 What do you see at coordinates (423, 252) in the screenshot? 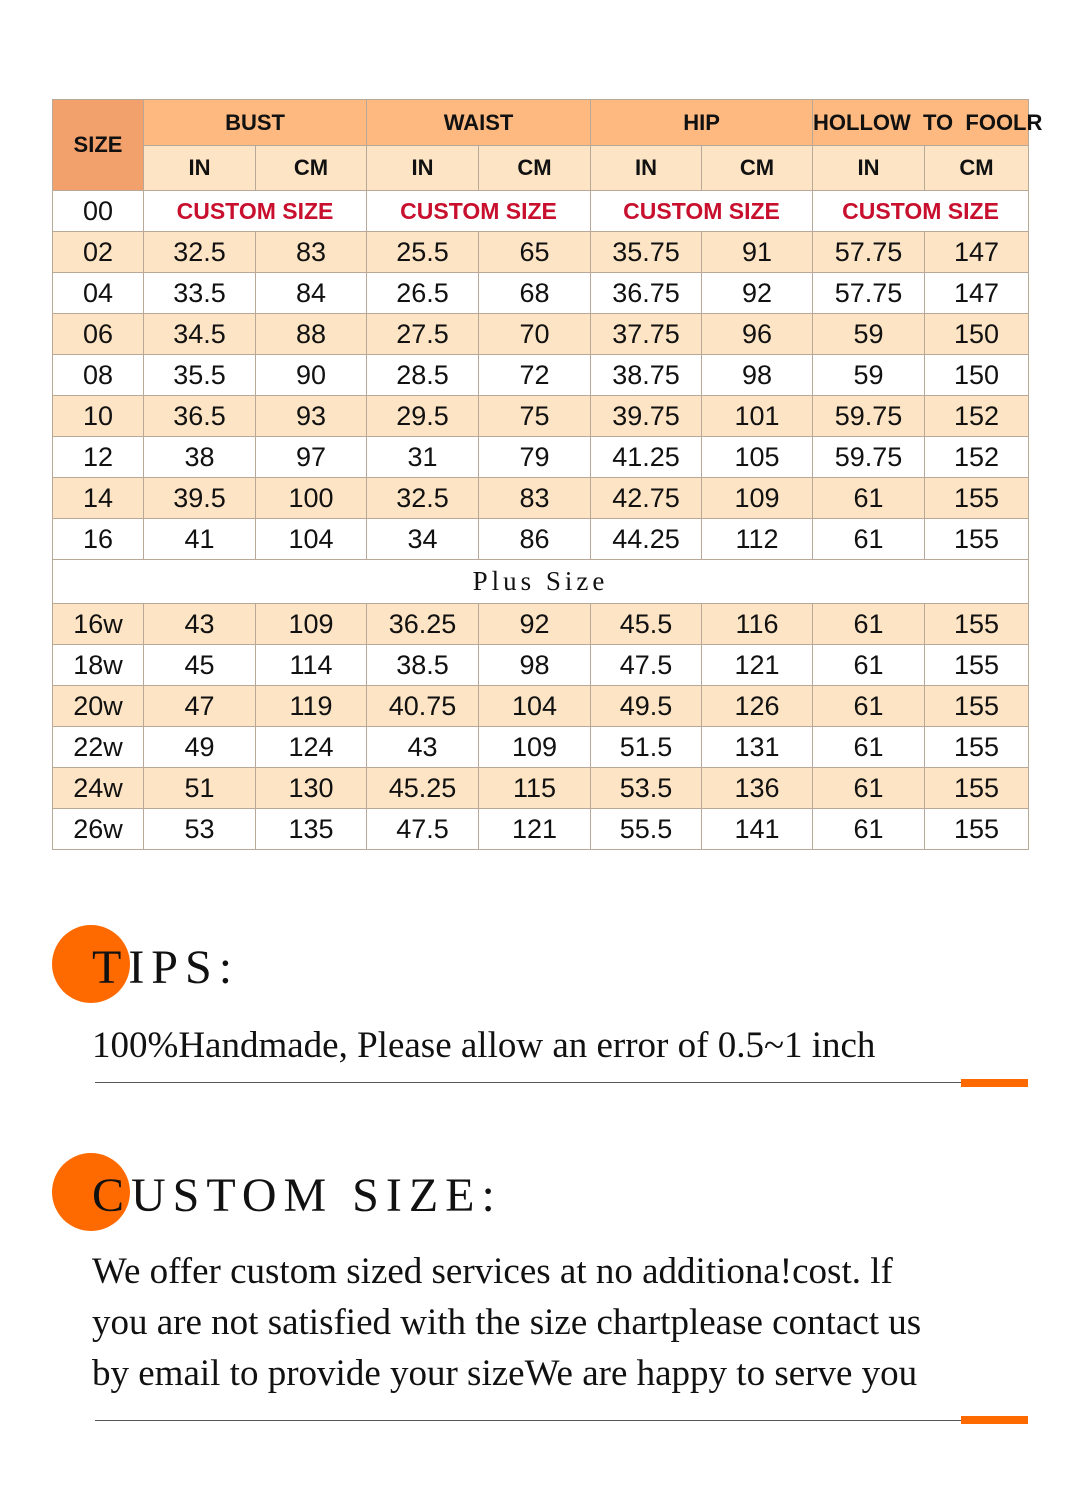
I see `measurement-cell: 25.5` at bounding box center [423, 252].